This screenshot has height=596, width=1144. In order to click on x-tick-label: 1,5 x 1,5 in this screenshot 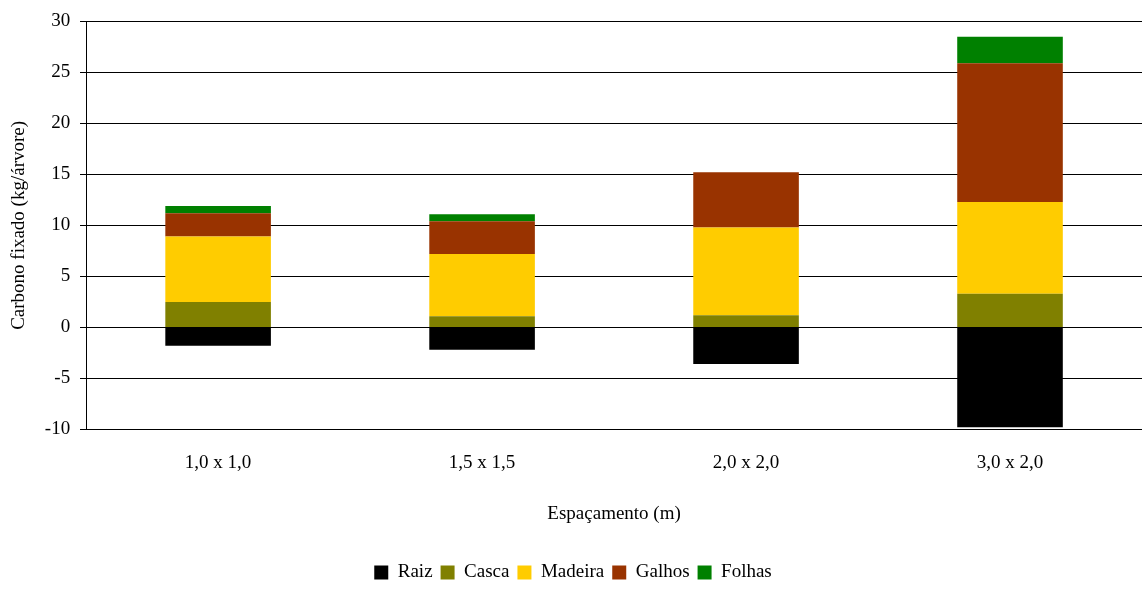, I will do `click(482, 461)`.